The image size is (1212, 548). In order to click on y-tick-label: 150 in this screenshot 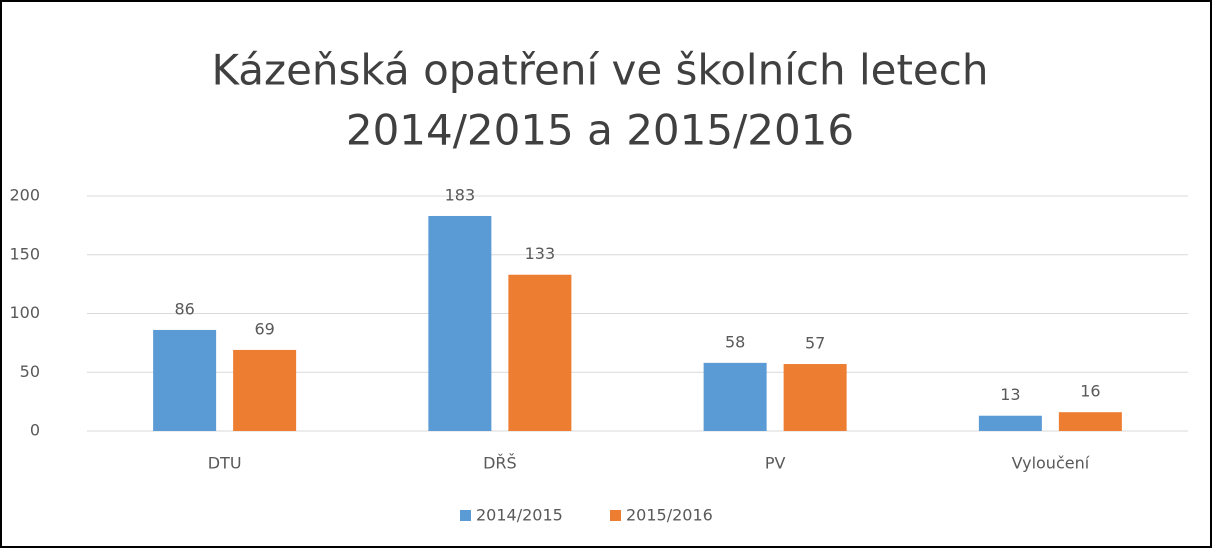, I will do `click(24, 253)`.